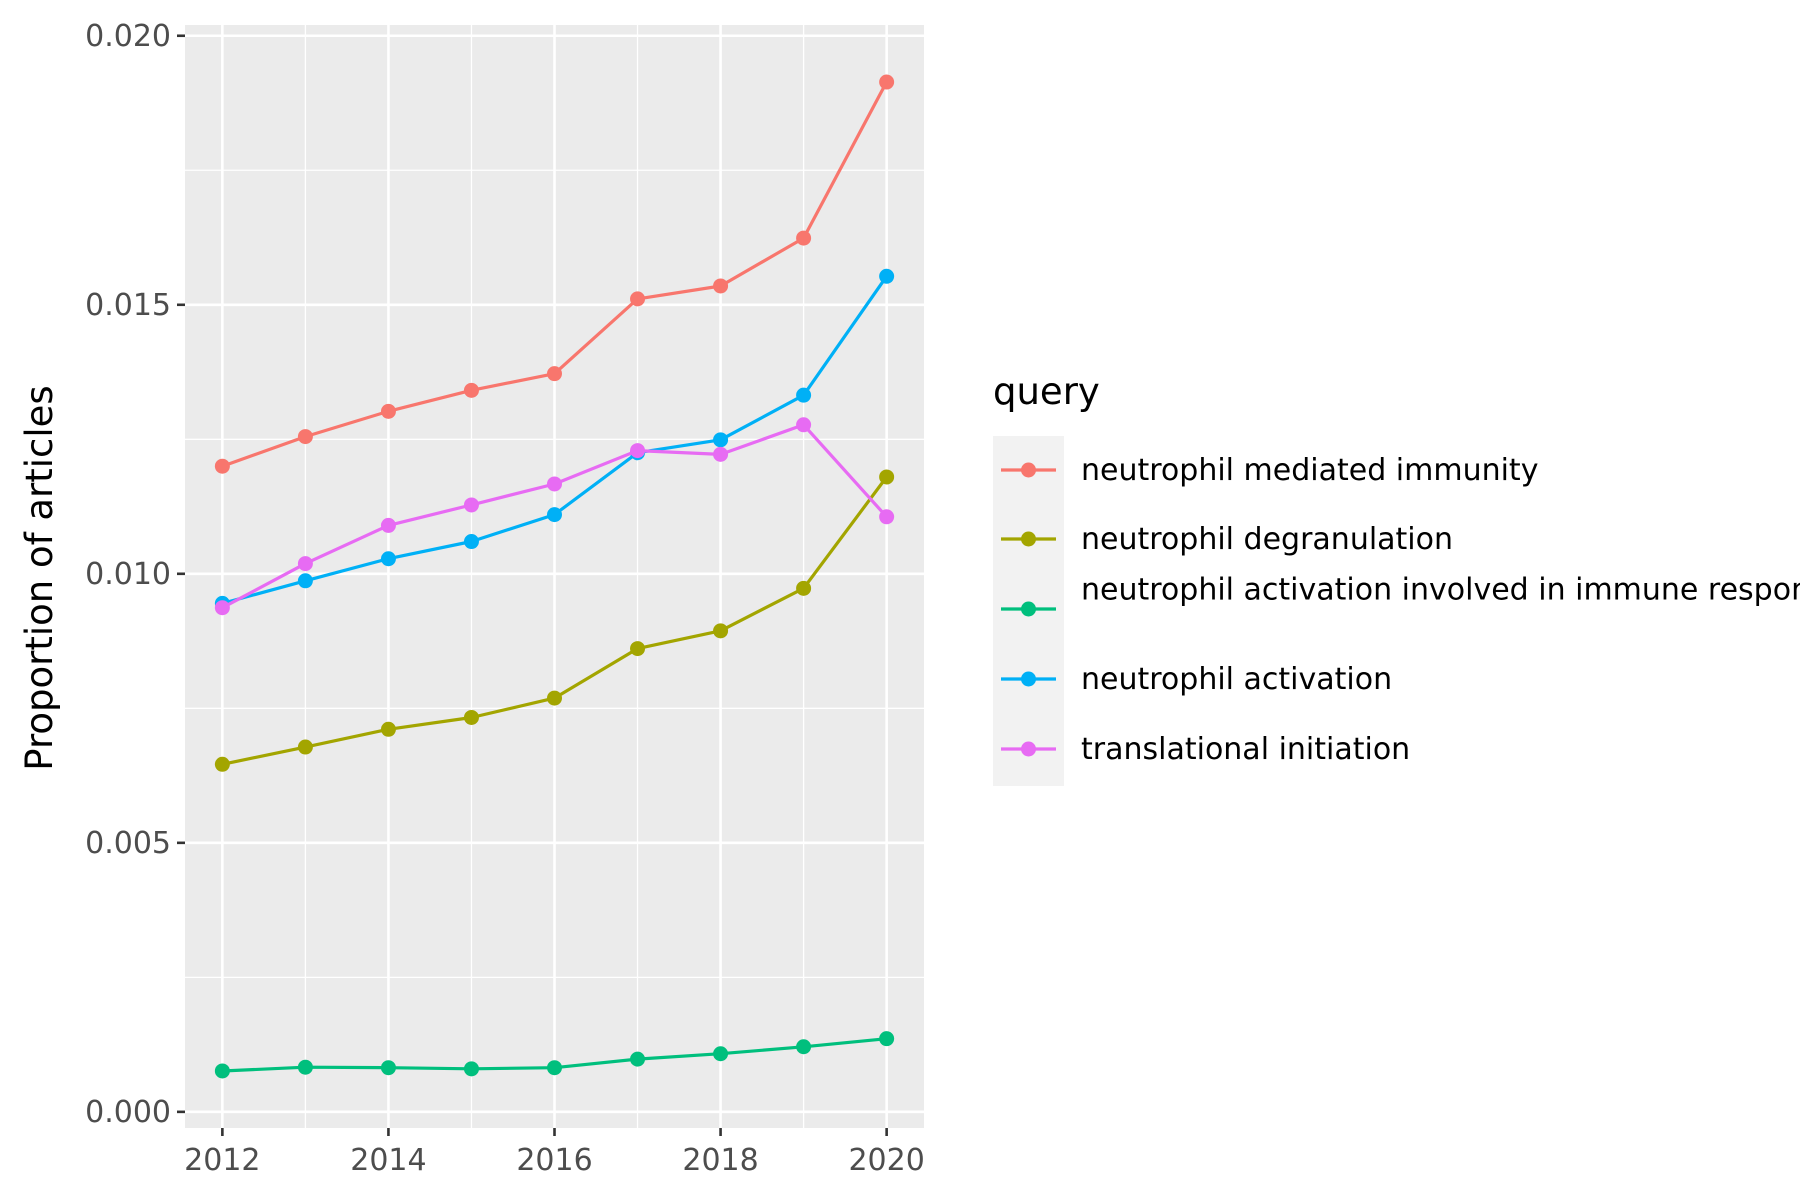  I want to click on y-tick-label: 0.005, so click(128, 843).